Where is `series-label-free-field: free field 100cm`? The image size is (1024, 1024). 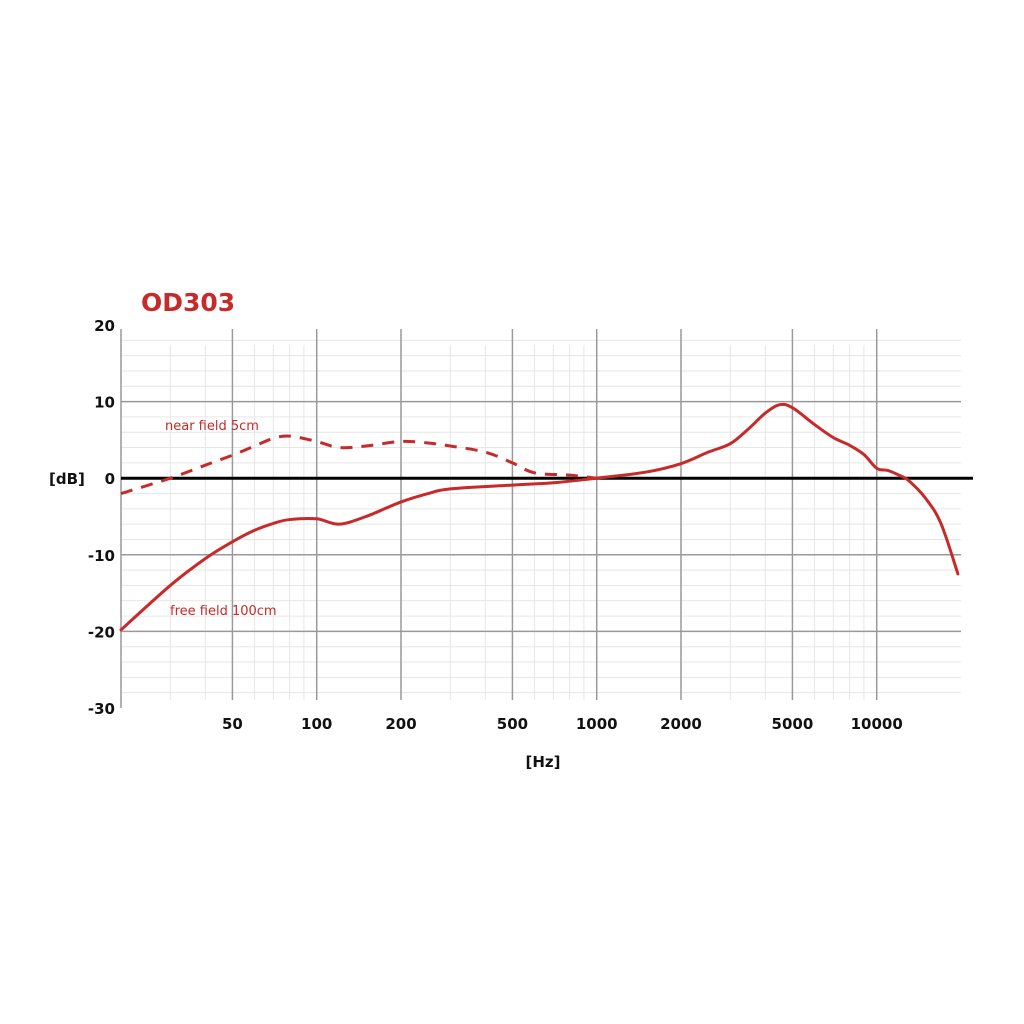 series-label-free-field: free field 100cm is located at coordinates (223, 611).